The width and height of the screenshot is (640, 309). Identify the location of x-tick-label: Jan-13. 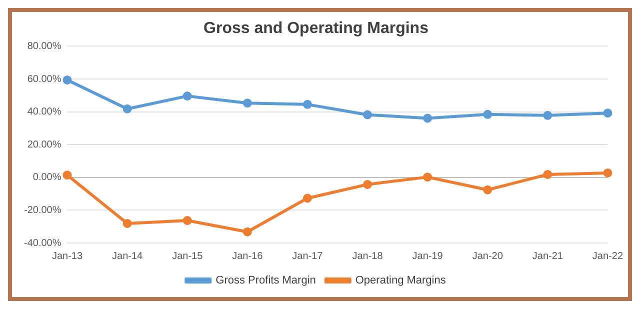
(67, 256).